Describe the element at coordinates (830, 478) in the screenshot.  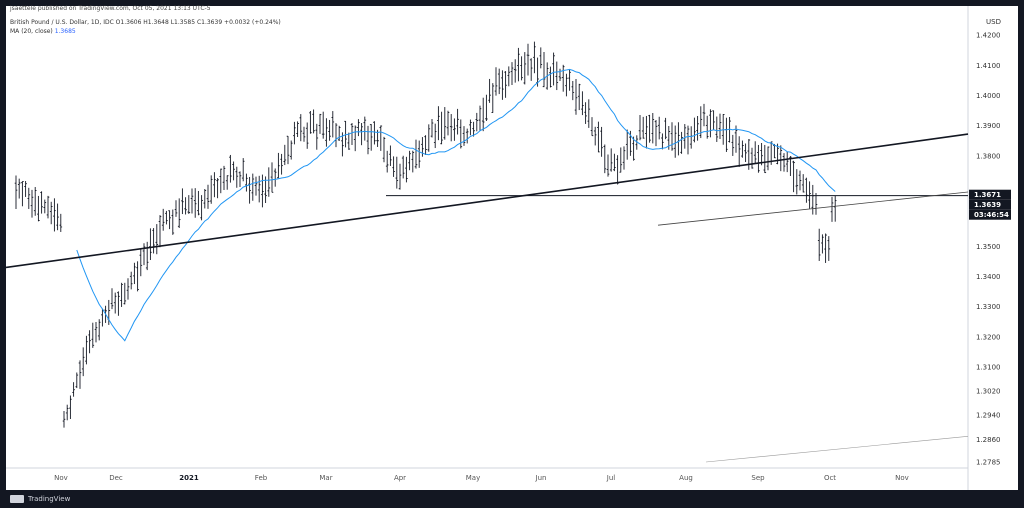
I see `time-label: Oct` at that location.